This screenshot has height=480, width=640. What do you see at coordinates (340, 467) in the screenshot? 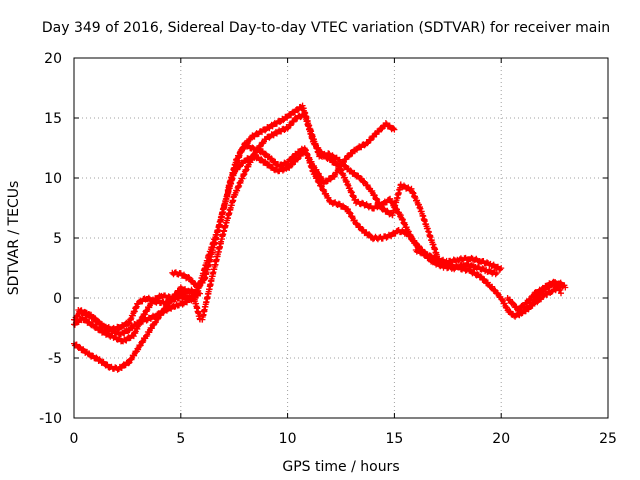
I see `x-axis-label: GPS time / hours` at bounding box center [340, 467].